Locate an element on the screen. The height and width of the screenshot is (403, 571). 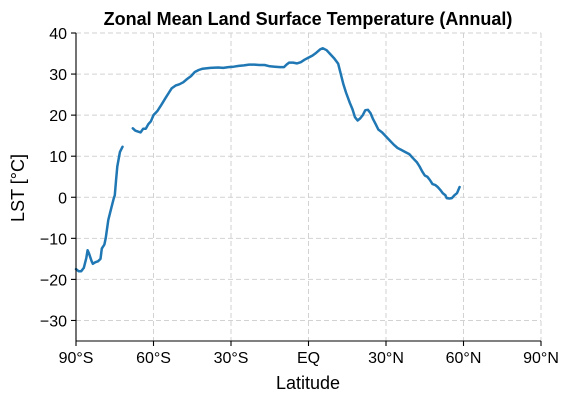
y-tick-label: −30 is located at coordinates (53, 321).